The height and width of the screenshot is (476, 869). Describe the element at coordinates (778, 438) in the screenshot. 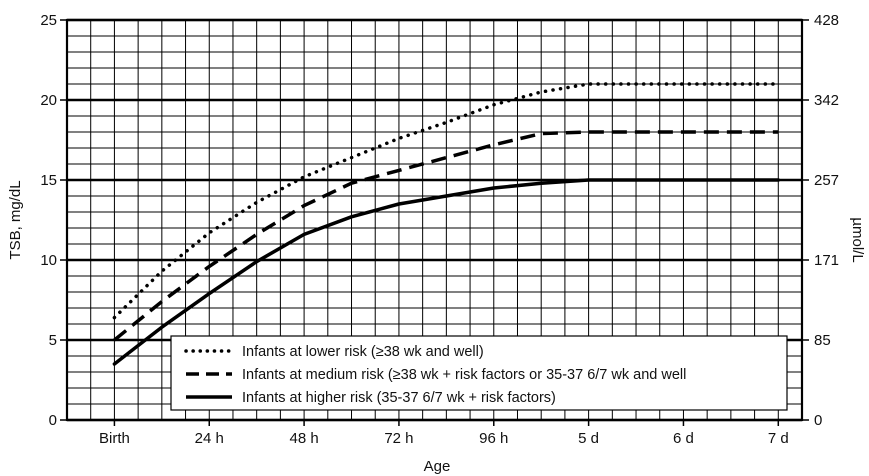

I see `x-tick-label: 7 d` at that location.